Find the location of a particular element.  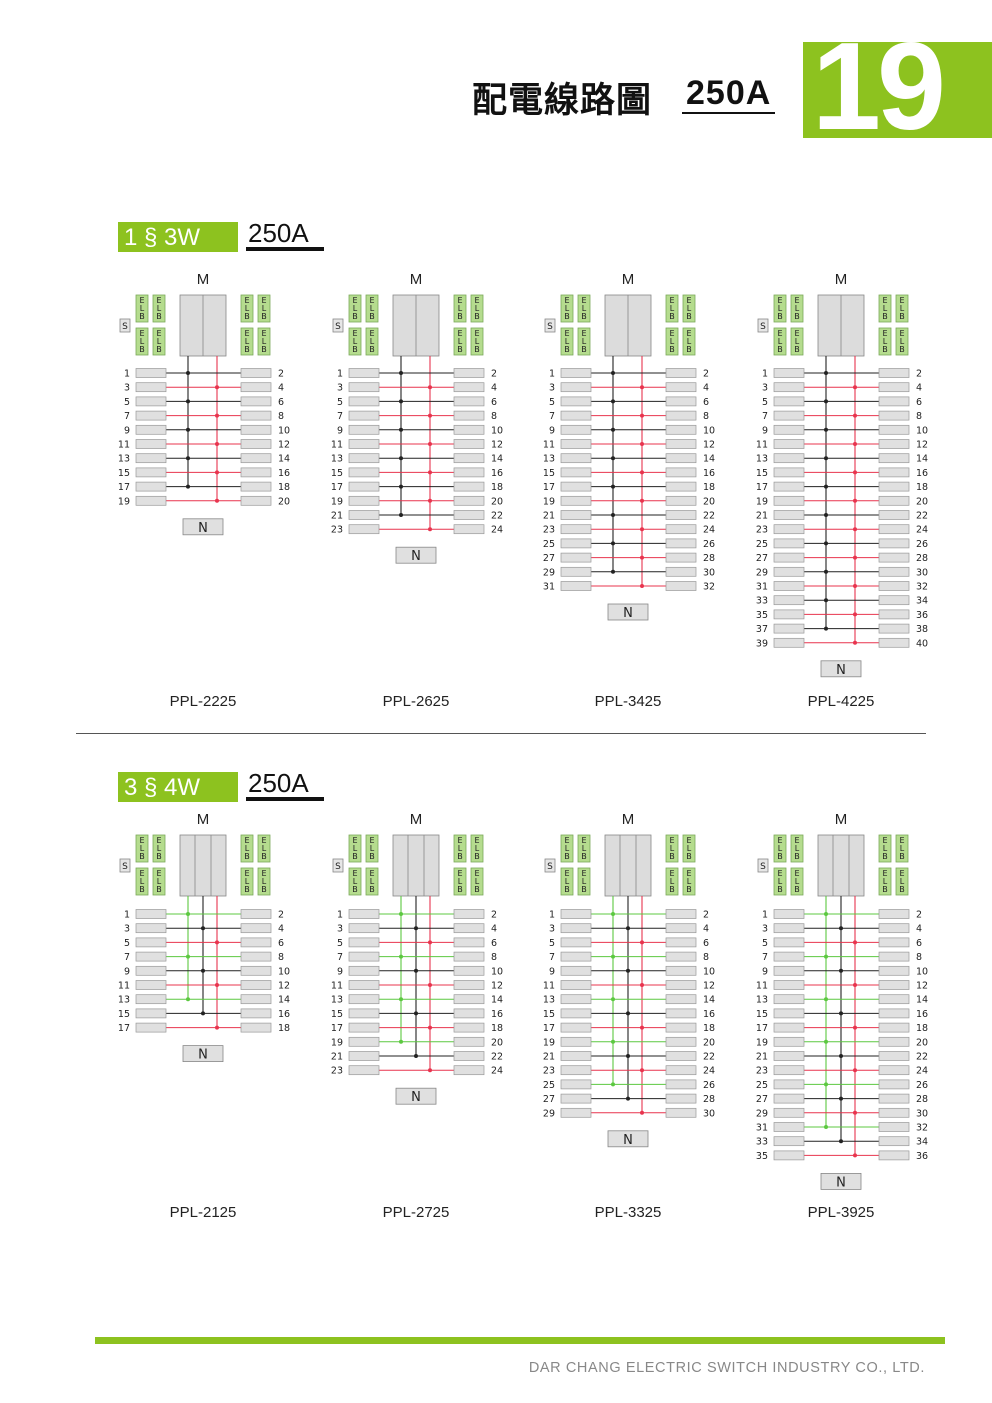

model-name: PPL-2125 is located at coordinates (203, 1212).